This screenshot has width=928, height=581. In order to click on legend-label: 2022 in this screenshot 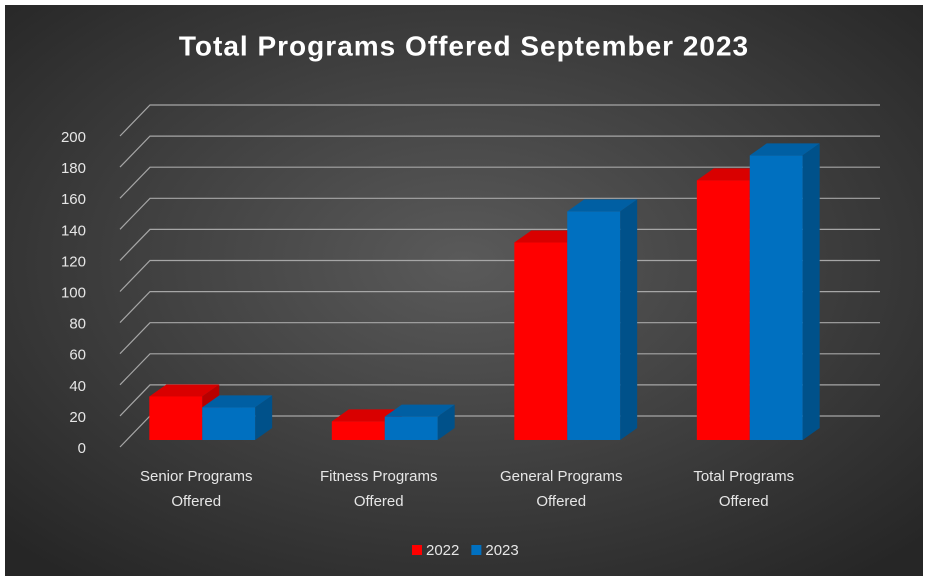, I will do `click(442, 550)`.